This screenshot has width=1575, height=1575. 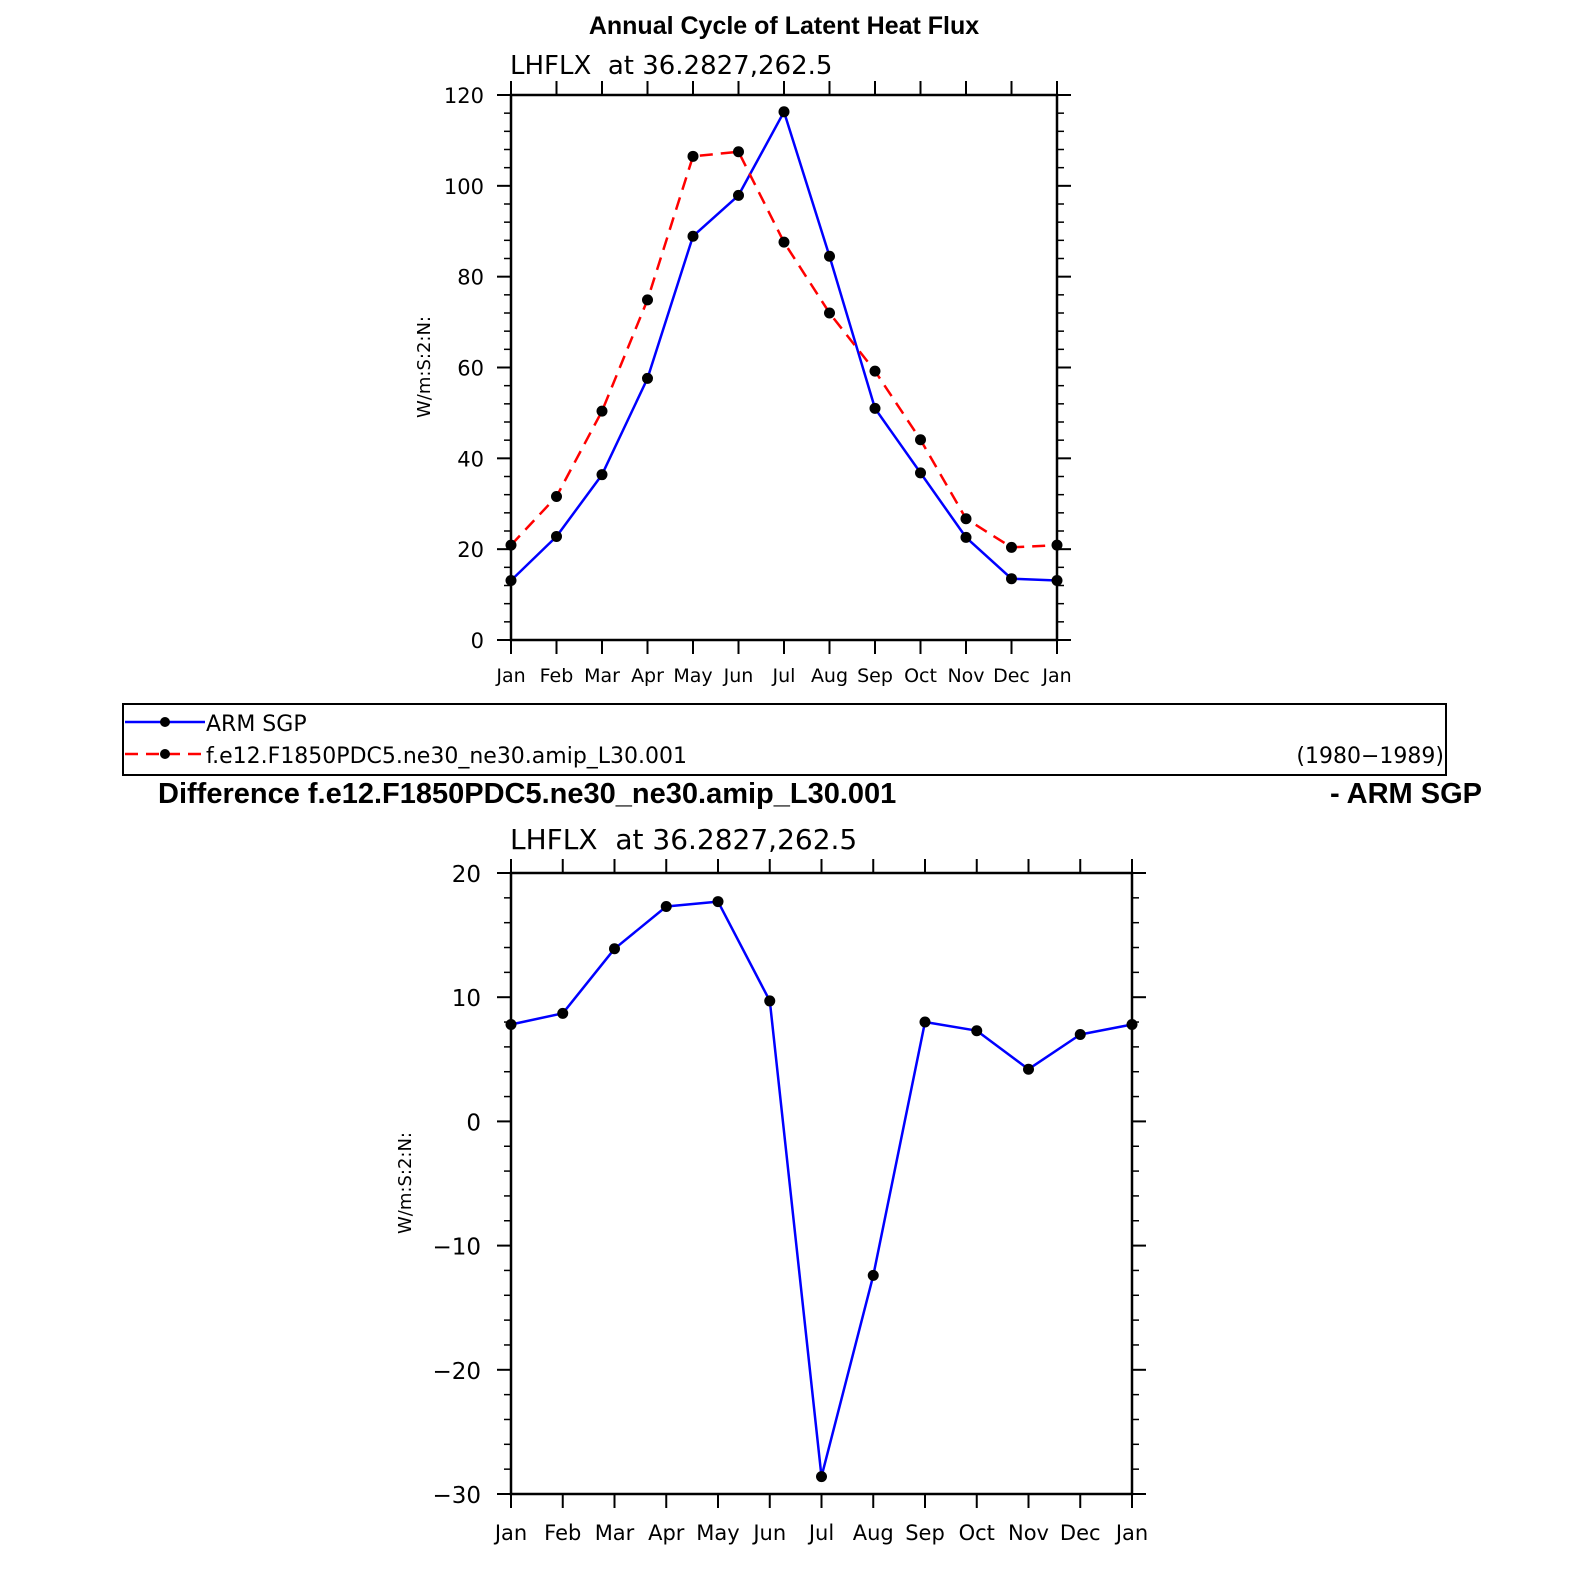 What do you see at coordinates (470, 459) in the screenshot?
I see `y-tick-label: 40` at bounding box center [470, 459].